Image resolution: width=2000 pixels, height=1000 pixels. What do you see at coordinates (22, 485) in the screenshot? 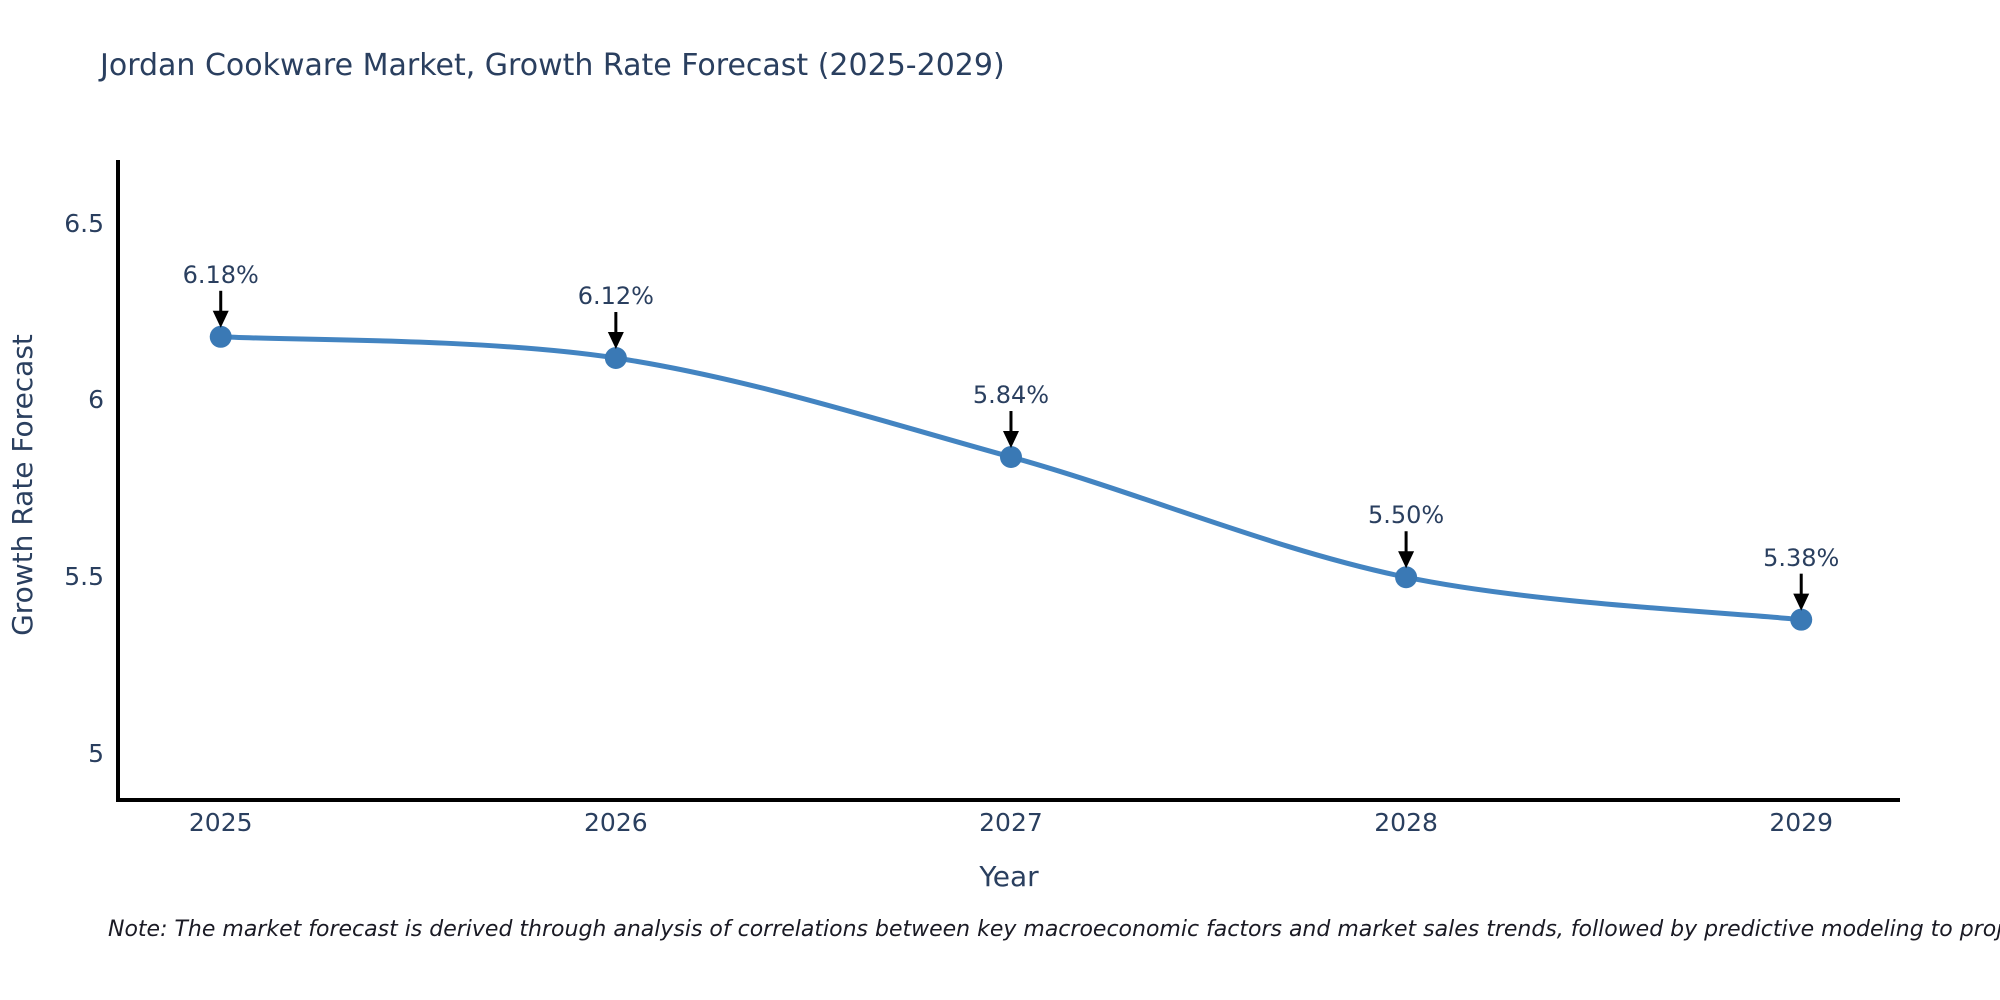
I see `y-axis-title: Growth Rate Forecast` at bounding box center [22, 485].